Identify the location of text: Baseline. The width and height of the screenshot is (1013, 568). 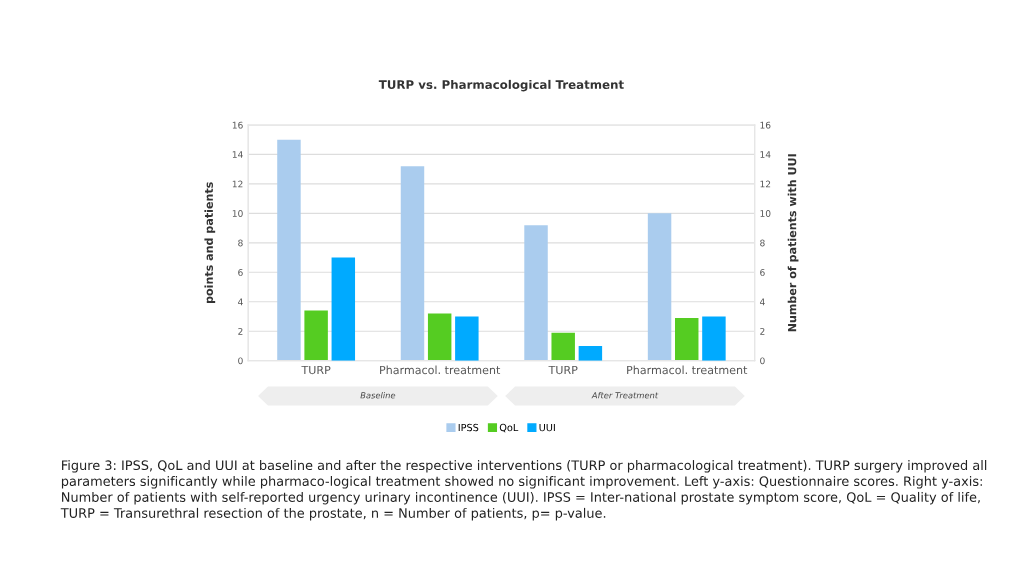
(378, 395).